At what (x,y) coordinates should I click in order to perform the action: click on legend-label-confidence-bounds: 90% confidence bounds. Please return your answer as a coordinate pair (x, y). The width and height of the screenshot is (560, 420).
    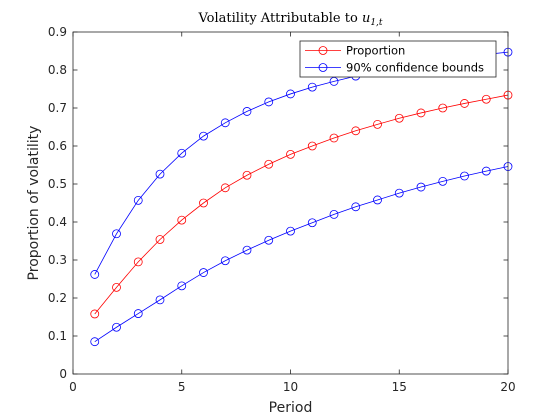
    Looking at the image, I should click on (415, 68).